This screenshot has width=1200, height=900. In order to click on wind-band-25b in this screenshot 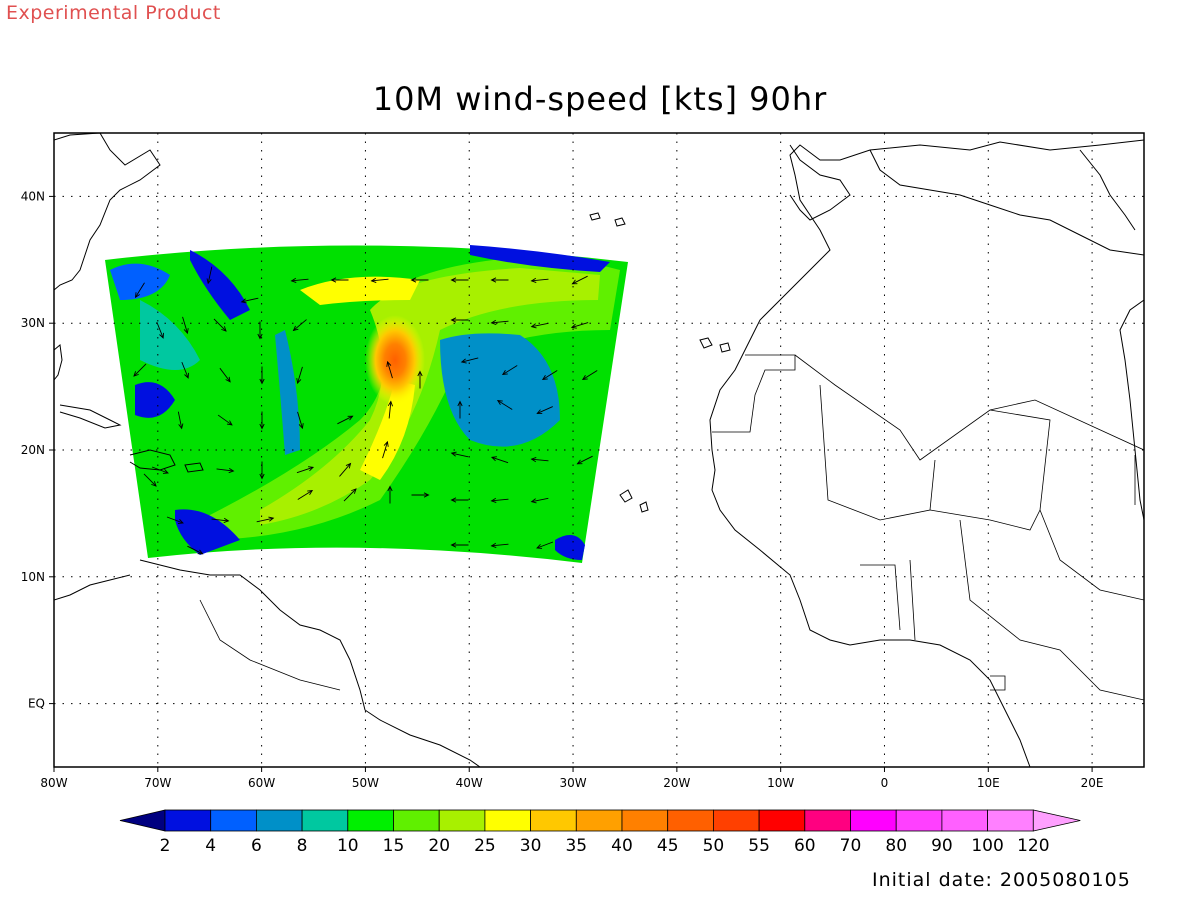, I will do `click(387, 430)`.